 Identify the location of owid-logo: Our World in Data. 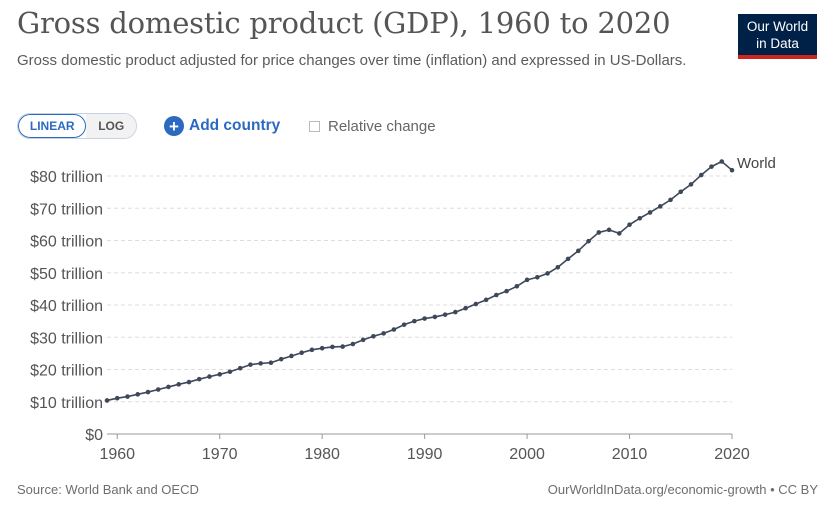
(777, 36).